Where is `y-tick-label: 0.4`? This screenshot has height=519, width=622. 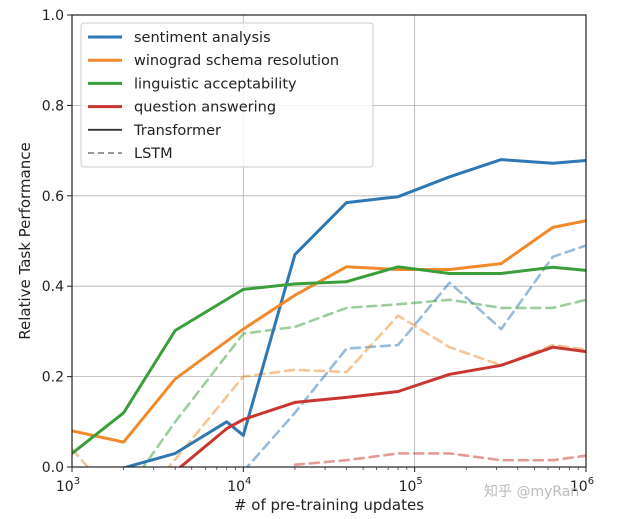 y-tick-label: 0.4 is located at coordinates (53, 287).